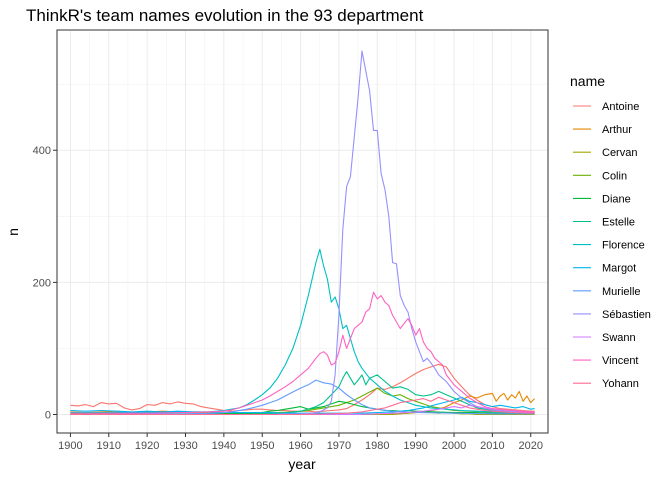  What do you see at coordinates (147, 446) in the screenshot?
I see `x-tick-label: 1920` at bounding box center [147, 446].